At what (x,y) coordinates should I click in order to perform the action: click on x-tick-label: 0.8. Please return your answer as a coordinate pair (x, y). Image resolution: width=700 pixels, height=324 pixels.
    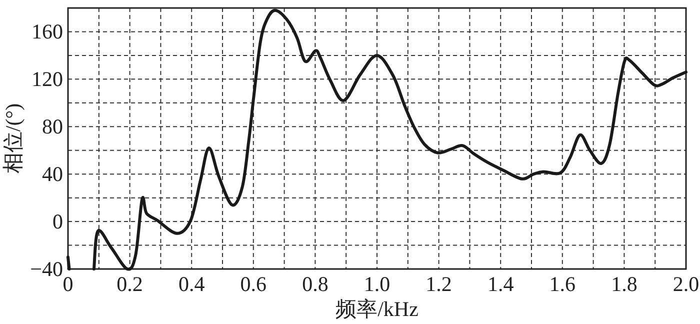
    Looking at the image, I should click on (315, 284).